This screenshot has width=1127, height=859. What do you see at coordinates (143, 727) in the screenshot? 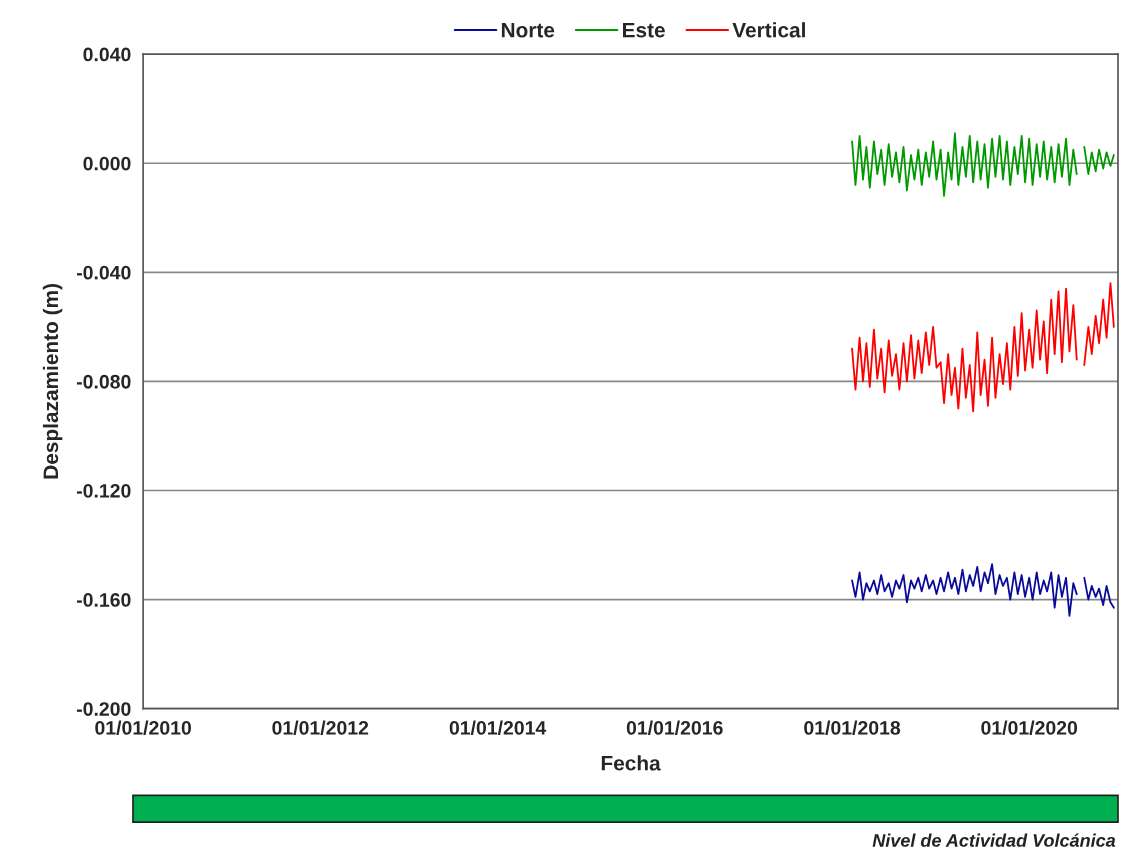
I see `x-tick-label: 01/01/2010` at bounding box center [143, 727].